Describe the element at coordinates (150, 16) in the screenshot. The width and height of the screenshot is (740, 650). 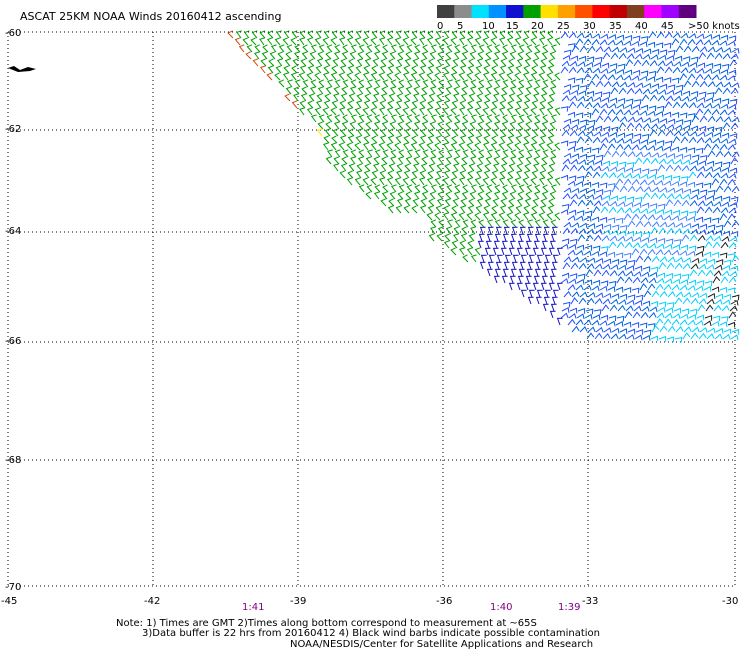
I see `map-title: ASCAT 25KM NOAA Winds 20160412 ascending` at that location.